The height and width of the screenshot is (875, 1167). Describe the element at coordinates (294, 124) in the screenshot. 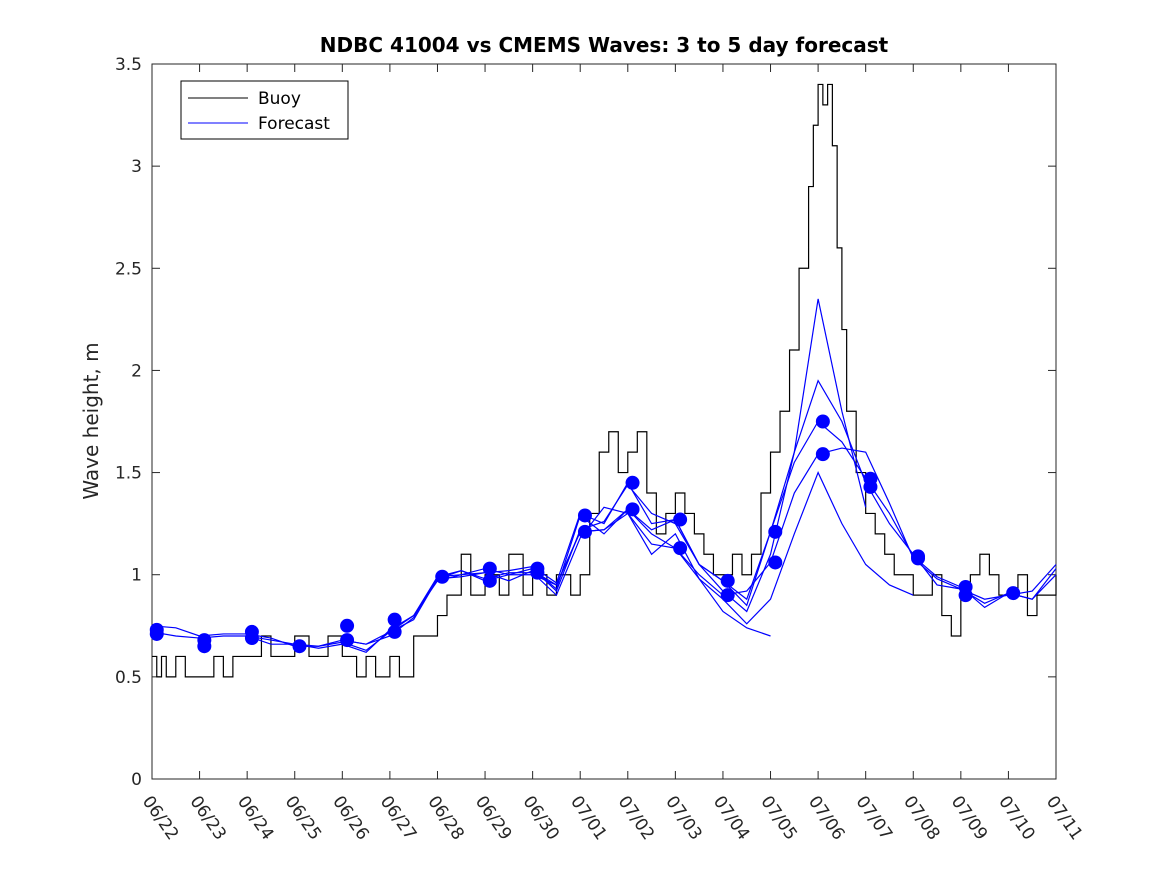

I see `legend-forecast-label: Forecast` at that location.